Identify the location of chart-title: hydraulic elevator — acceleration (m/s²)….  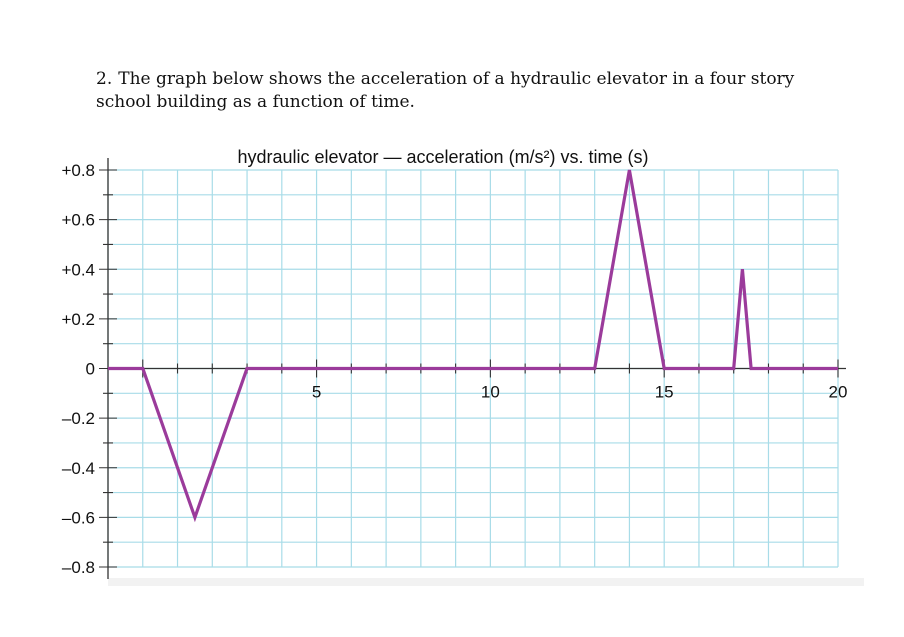
(442, 157).